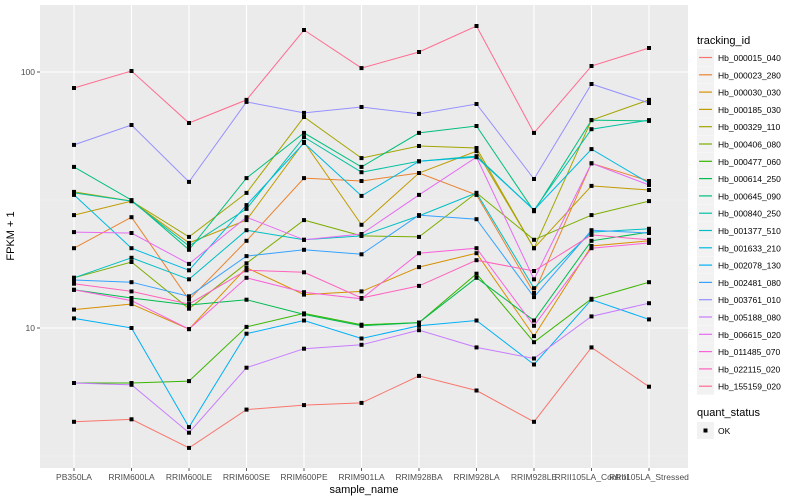 The width and height of the screenshot is (800, 500). Describe the element at coordinates (749, 127) in the screenshot. I see `legend-label: Hb_000329_110` at that location.